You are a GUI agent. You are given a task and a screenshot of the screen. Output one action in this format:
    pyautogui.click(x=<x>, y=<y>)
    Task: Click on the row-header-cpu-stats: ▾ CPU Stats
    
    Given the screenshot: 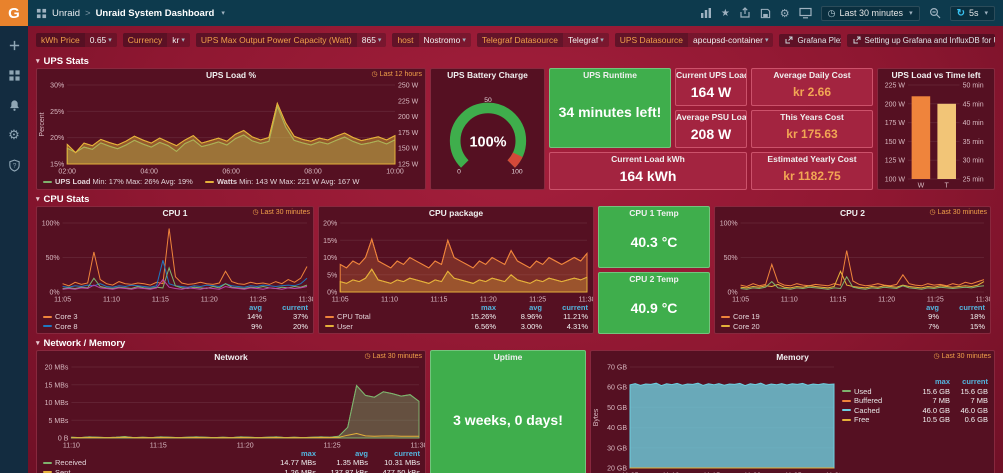 What is the action you would take?
    pyautogui.click(x=515, y=199)
    